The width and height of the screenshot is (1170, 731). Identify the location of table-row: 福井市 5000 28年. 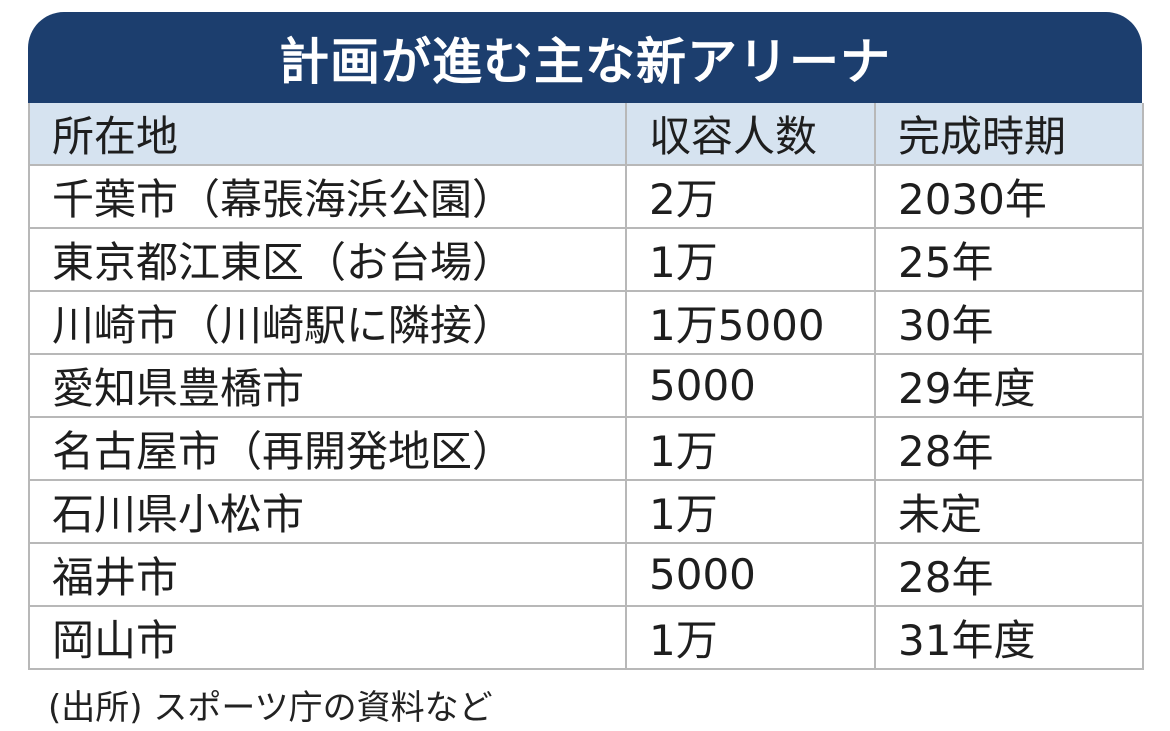
(586, 574).